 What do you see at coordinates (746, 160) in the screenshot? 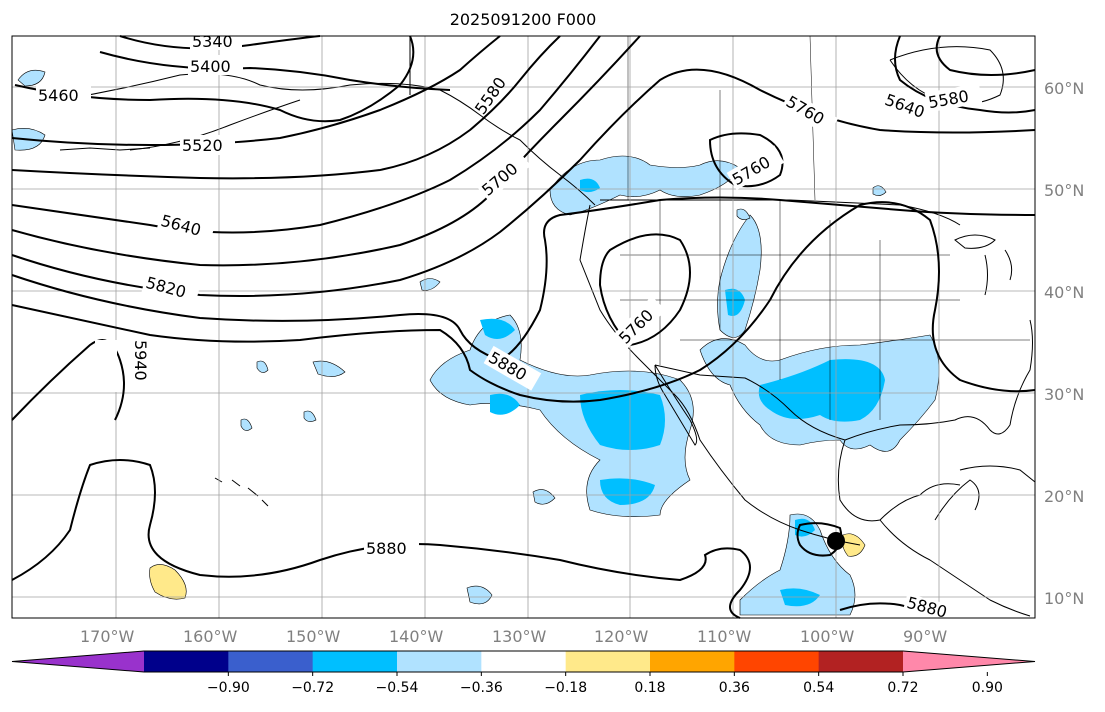
I see `contour-5760-canada` at bounding box center [746, 160].